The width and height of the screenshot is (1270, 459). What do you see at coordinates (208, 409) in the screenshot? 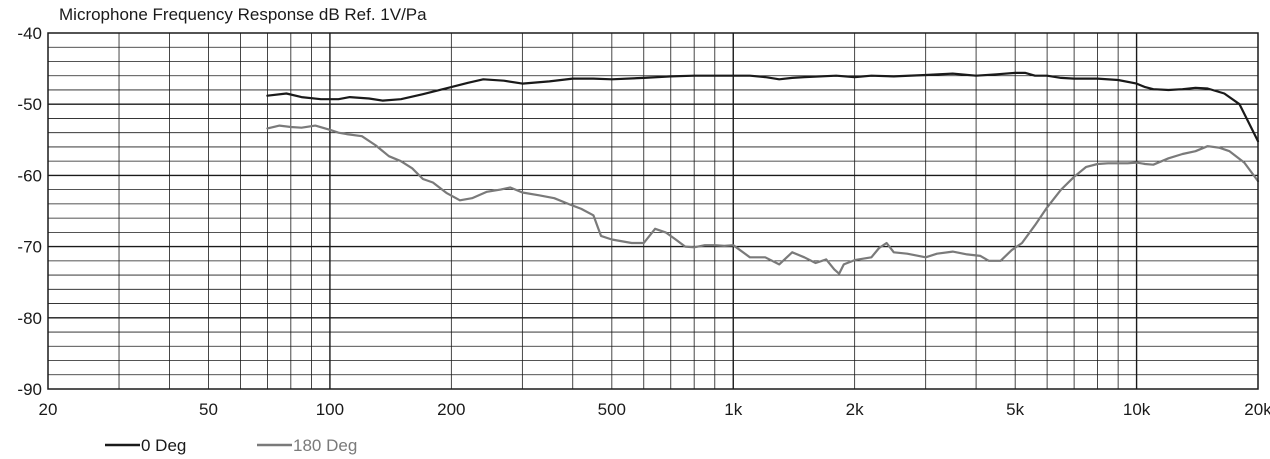
I see `x-tick-label: 50` at bounding box center [208, 409].